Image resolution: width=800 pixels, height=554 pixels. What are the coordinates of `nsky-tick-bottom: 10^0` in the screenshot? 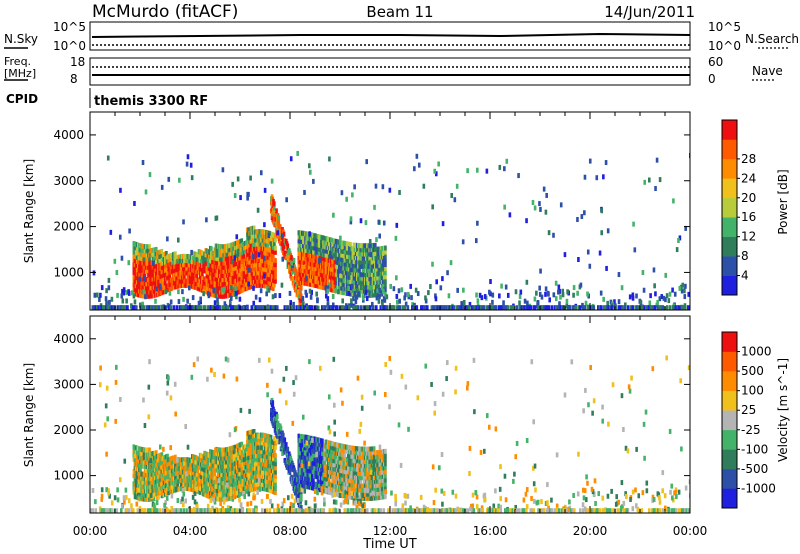 It's located at (69, 46).